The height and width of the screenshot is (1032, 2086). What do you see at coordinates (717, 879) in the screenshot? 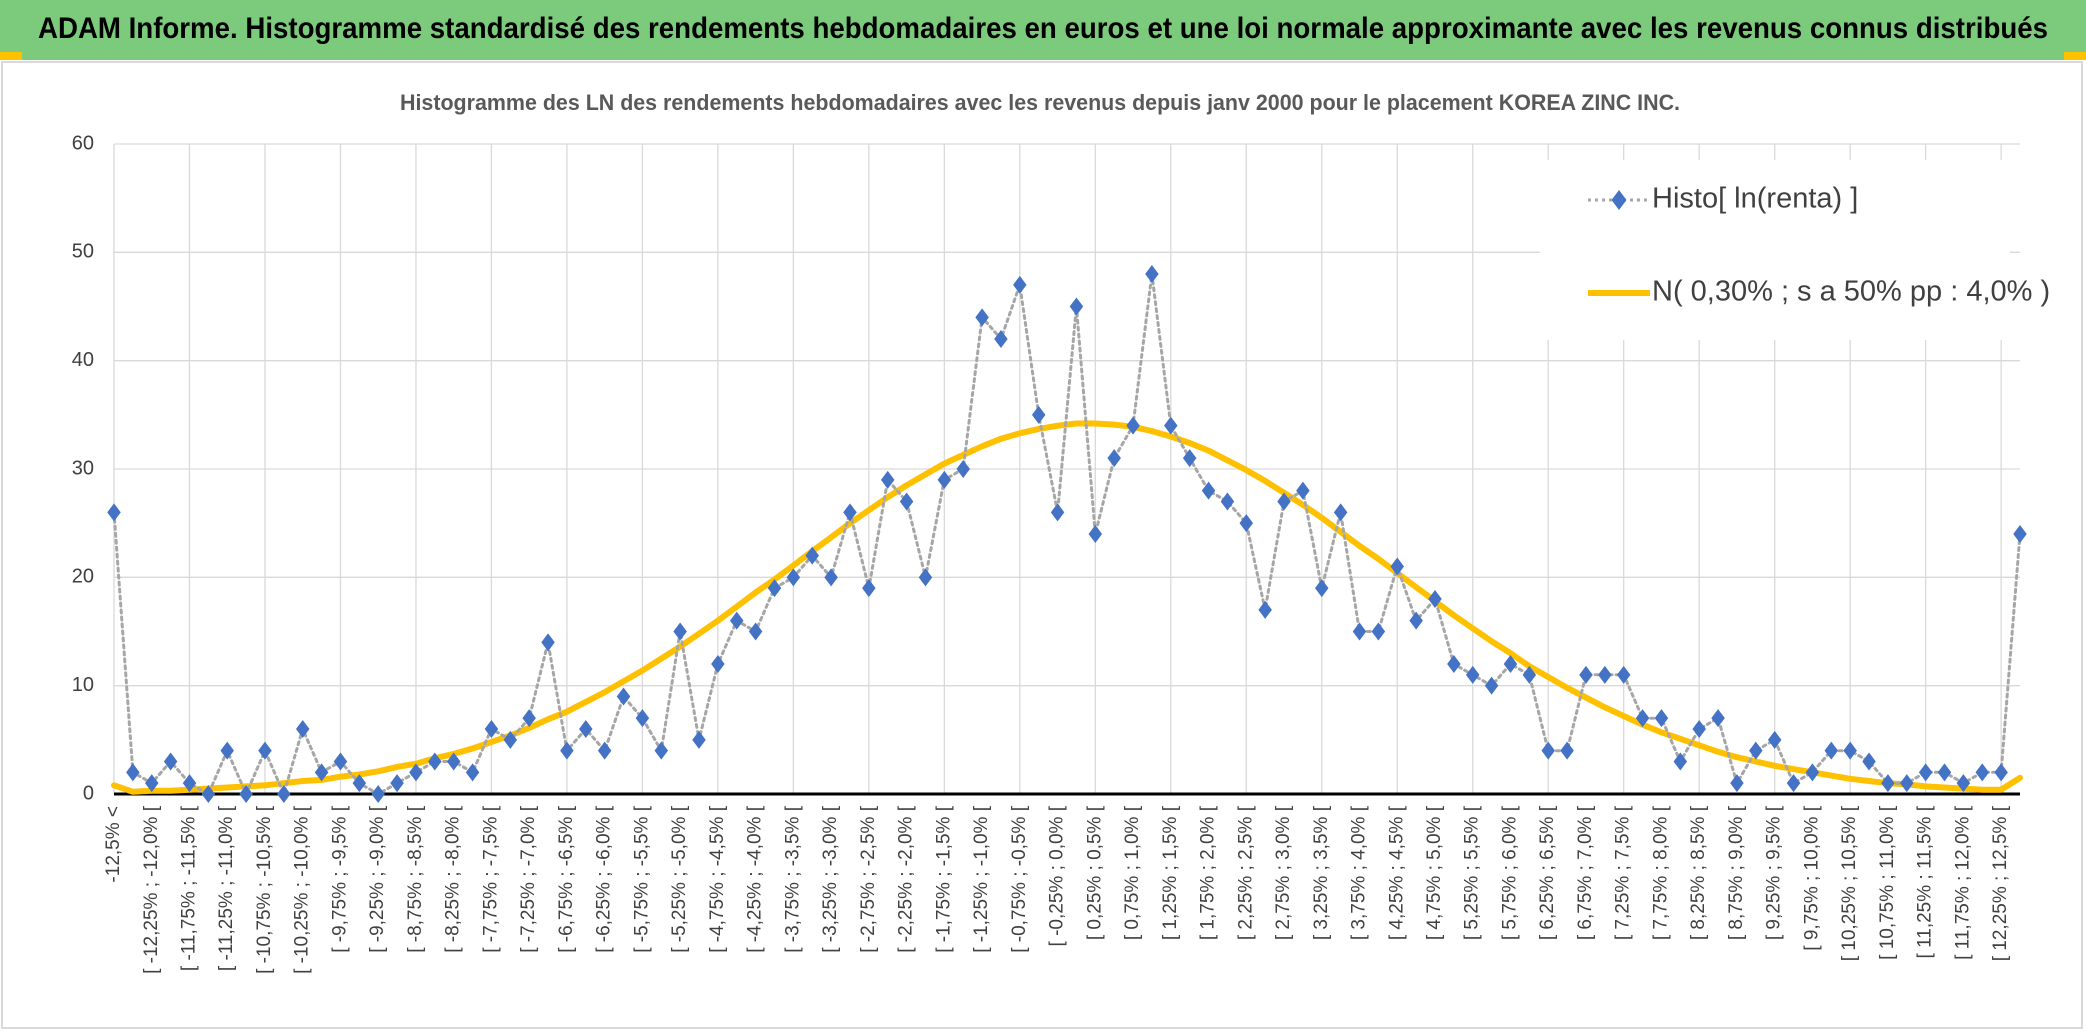
I see `x-tick-label: [ -4,75% ; -4,5% [` at bounding box center [717, 879].